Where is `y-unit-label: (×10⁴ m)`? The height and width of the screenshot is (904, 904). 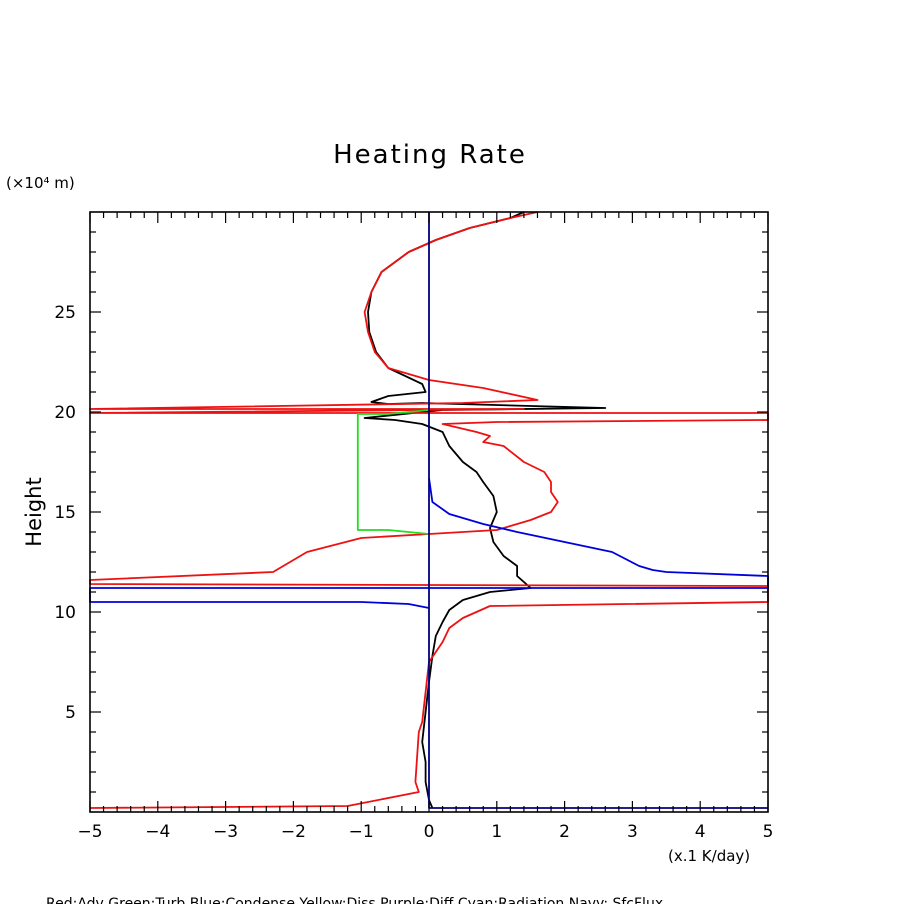 y-unit-label: (×10⁴ m) is located at coordinates (40, 183).